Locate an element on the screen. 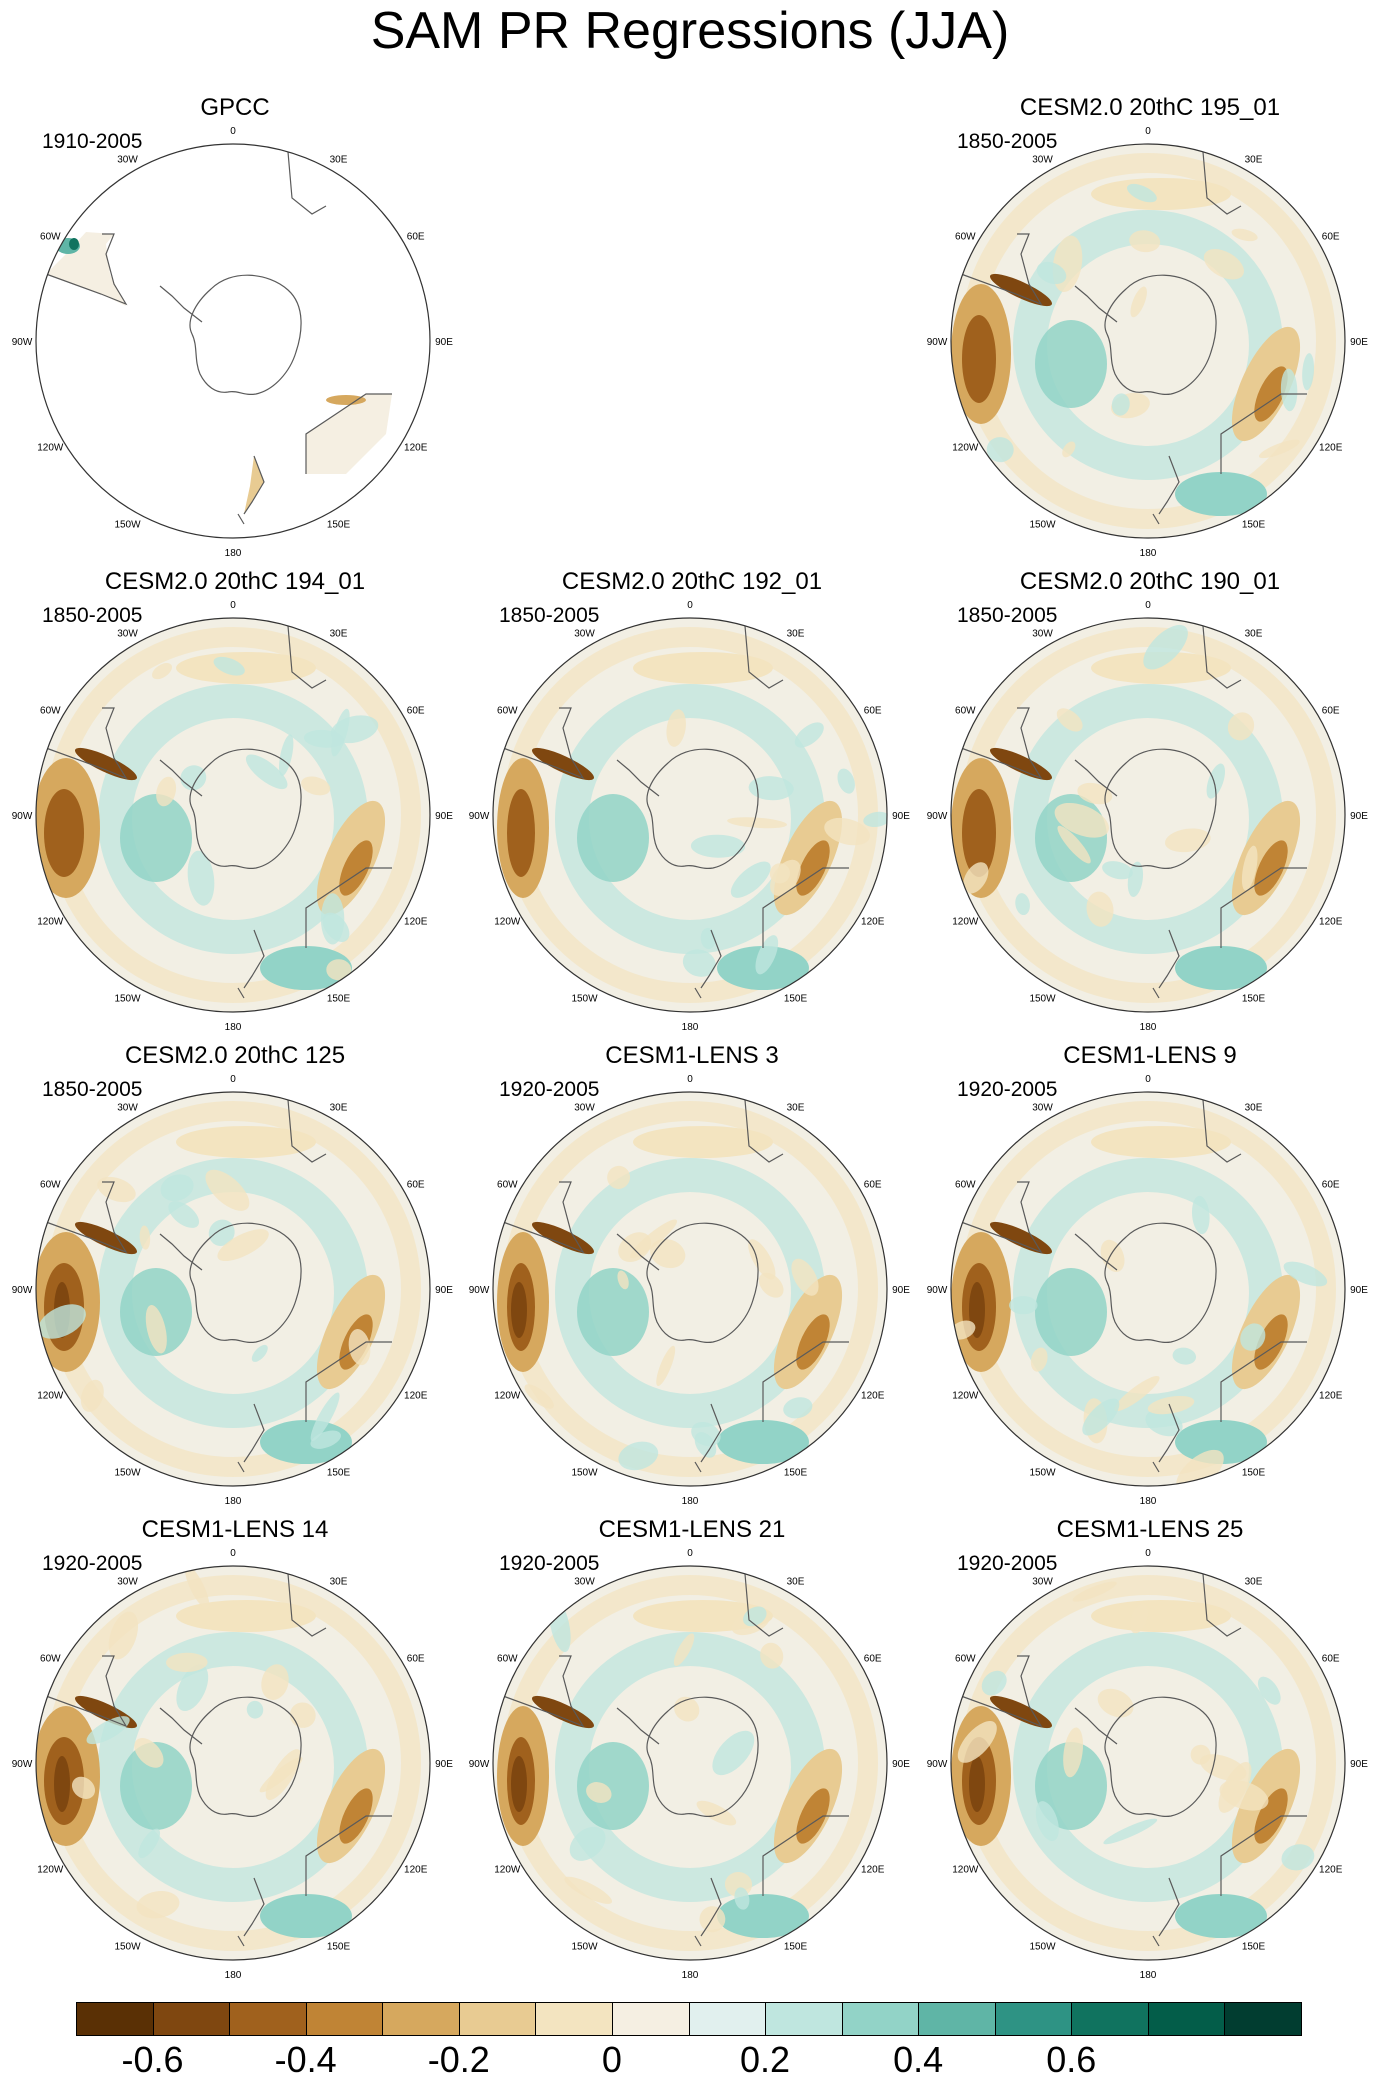  colorbar-tick-label: 0.4 is located at coordinates (918, 2059).